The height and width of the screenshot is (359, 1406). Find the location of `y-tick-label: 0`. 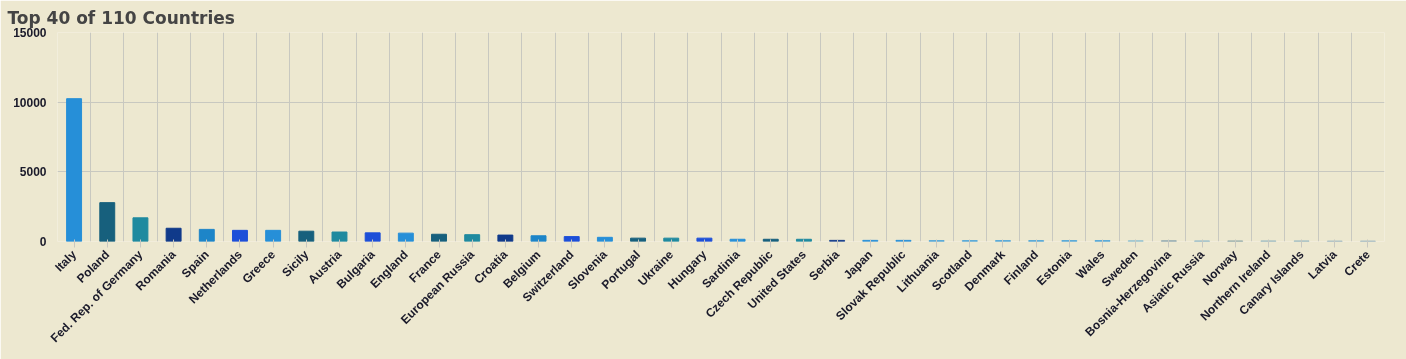

y-tick-label: 0 is located at coordinates (43, 242).